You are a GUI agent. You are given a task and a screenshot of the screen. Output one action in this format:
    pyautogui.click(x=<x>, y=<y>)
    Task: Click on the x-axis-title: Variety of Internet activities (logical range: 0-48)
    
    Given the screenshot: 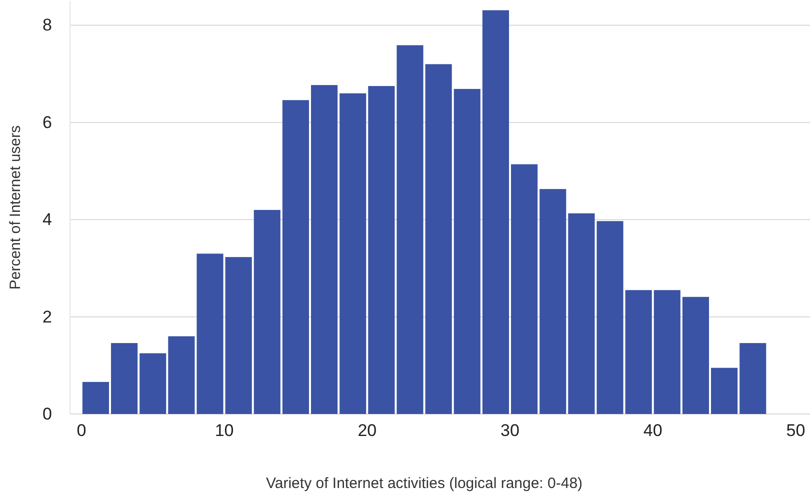 What is the action you would take?
    pyautogui.click(x=424, y=483)
    